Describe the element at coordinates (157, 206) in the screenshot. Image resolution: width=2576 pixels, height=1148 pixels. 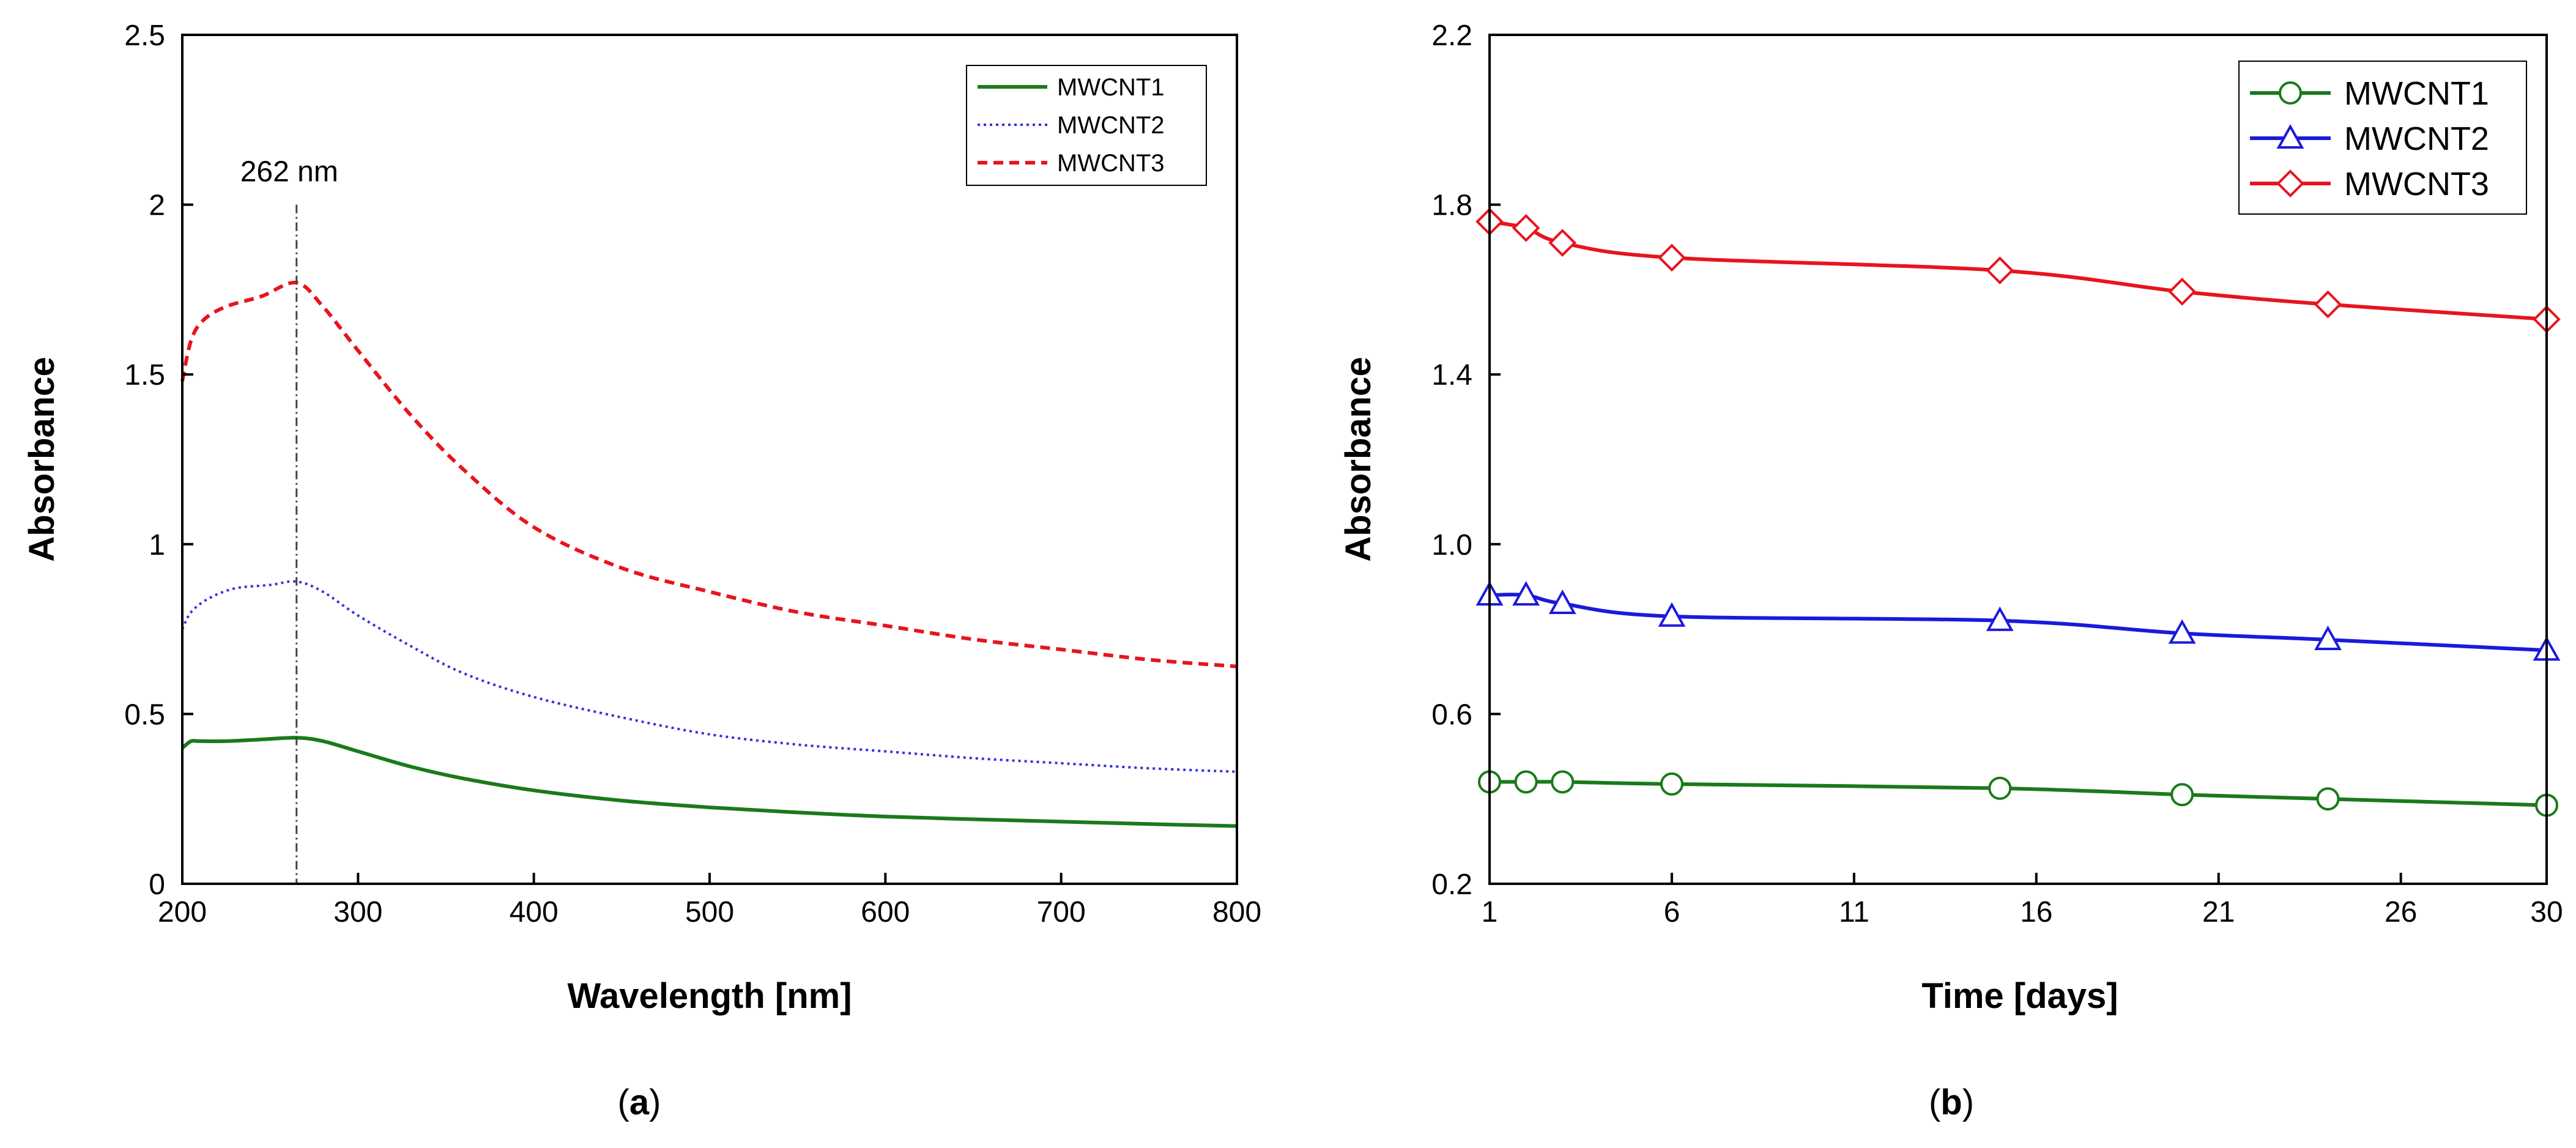
I see `panel-a-y-tick-label: 2` at that location.